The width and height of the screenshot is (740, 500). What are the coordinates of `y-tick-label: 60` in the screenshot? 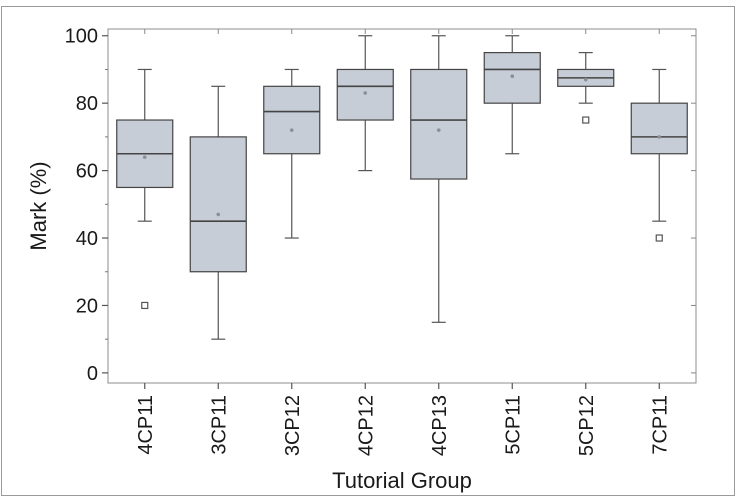 It's located at (87, 172).